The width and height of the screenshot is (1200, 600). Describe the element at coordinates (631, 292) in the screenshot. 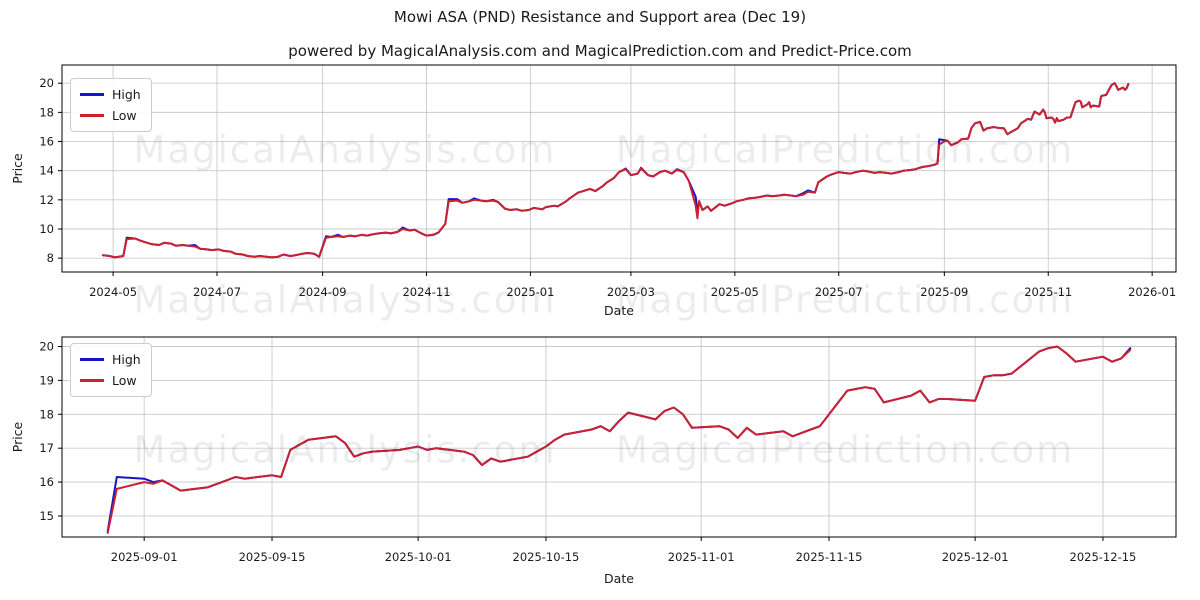

I see `x-tick-label: 2025-03` at that location.